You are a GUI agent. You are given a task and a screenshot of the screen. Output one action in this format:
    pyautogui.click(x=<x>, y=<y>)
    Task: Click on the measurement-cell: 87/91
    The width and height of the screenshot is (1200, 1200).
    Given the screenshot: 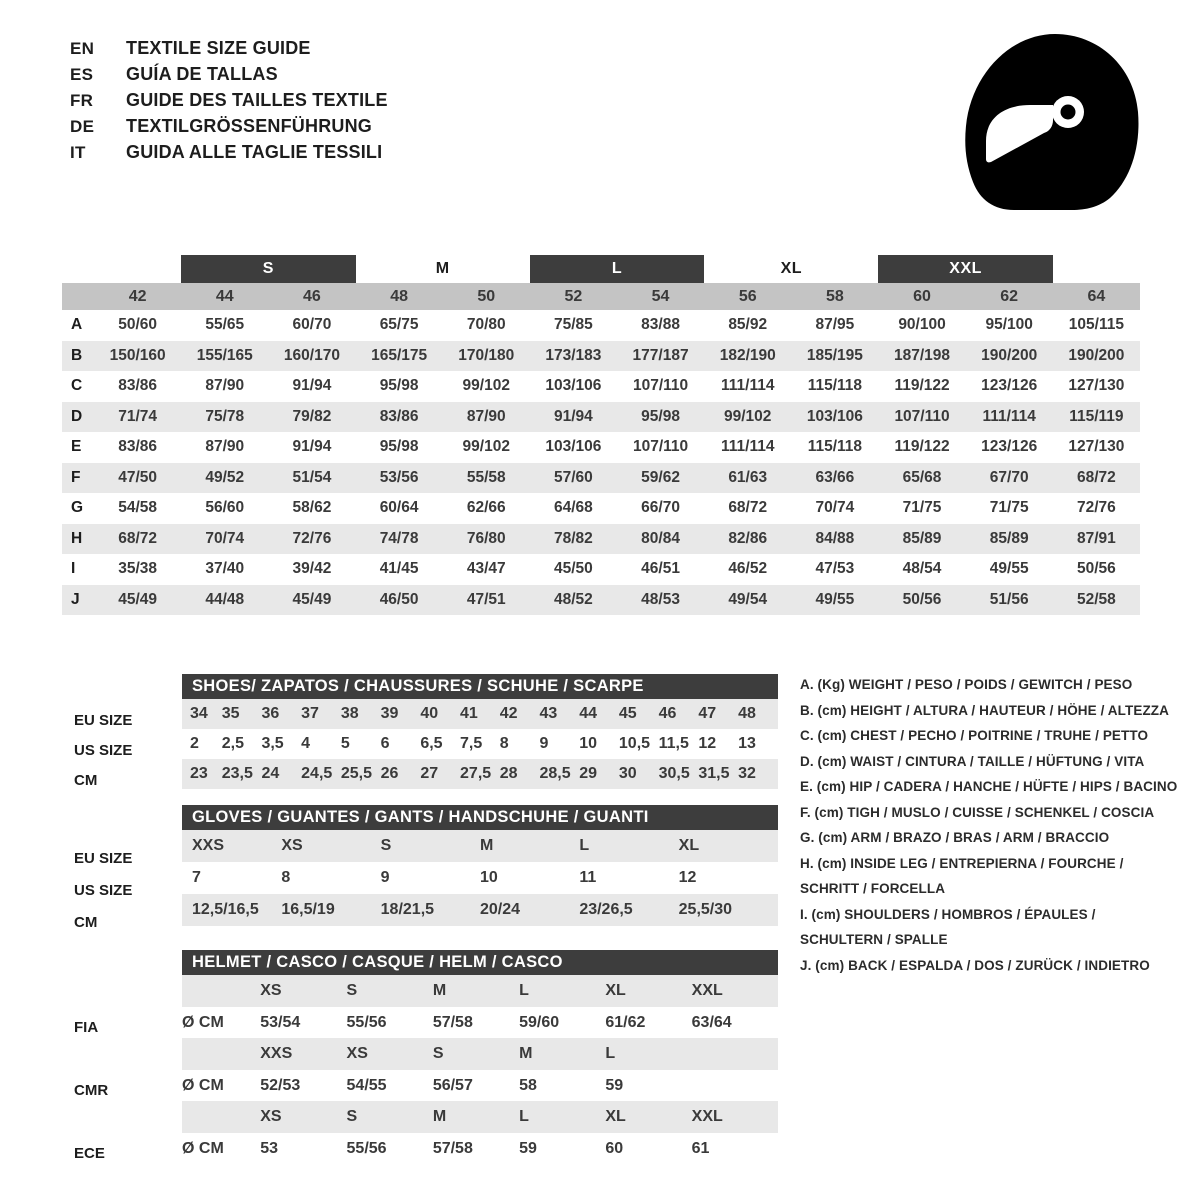 What is the action you would take?
    pyautogui.click(x=1096, y=538)
    